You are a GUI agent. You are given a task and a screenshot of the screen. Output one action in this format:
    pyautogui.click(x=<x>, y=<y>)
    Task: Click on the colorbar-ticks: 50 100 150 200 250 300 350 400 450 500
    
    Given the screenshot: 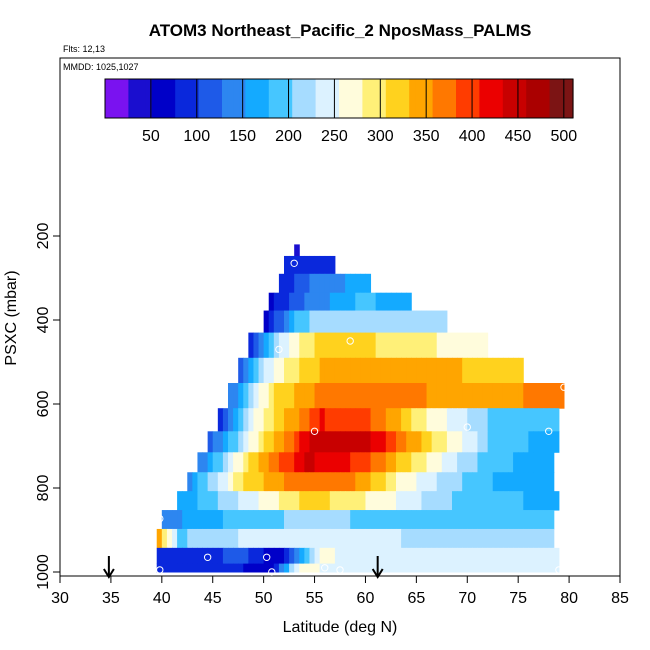 What is the action you would take?
    pyautogui.click(x=359, y=112)
    